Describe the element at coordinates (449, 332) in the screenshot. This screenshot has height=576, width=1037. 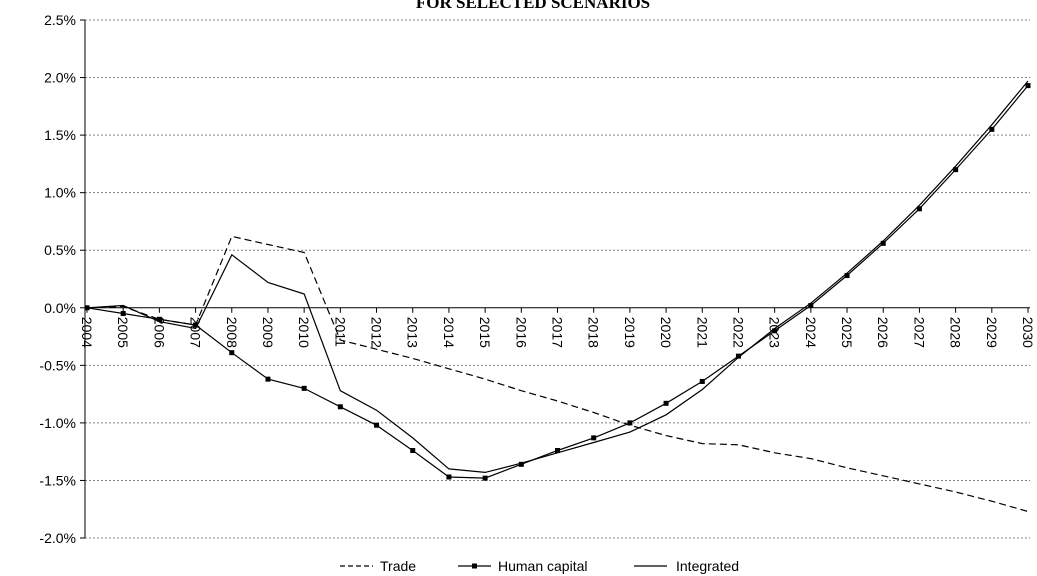
I see `x-tick-label: 2014` at that location.